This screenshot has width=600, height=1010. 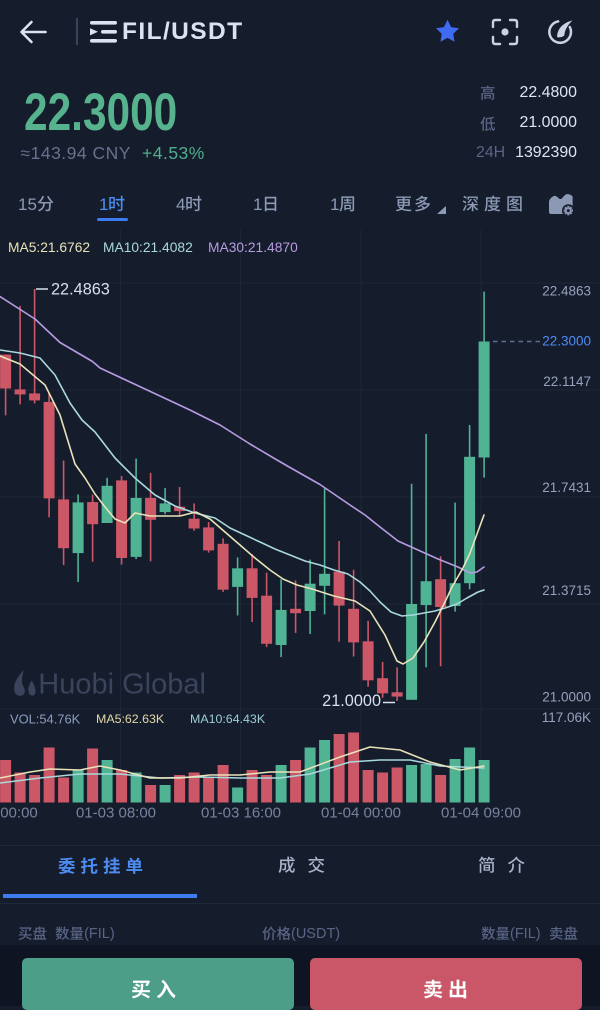 What do you see at coordinates (566, 717) in the screenshot?
I see `svg-text: 117.06K` at bounding box center [566, 717].